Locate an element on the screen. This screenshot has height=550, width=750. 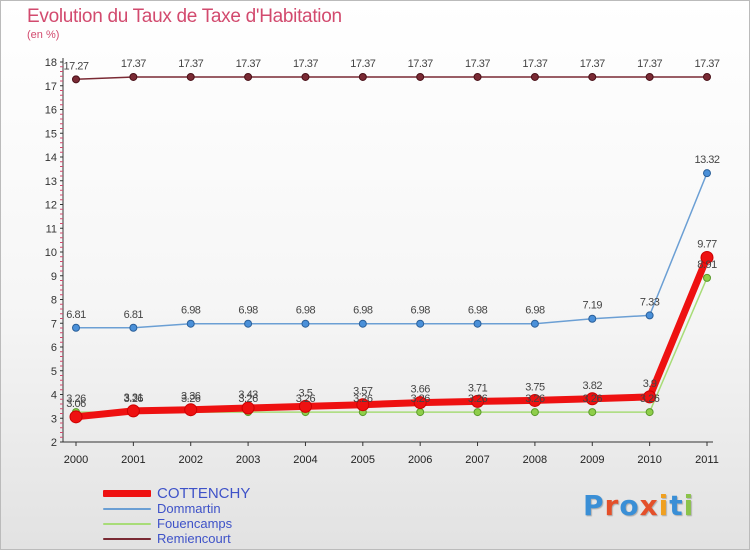
series-line-remiencourt is located at coordinates (391, 78).